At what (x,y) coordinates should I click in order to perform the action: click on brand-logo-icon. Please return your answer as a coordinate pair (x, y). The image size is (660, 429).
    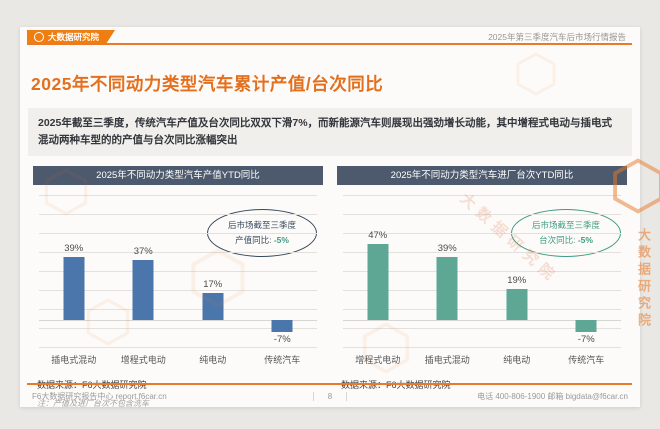
    Looking at the image, I should click on (39, 37).